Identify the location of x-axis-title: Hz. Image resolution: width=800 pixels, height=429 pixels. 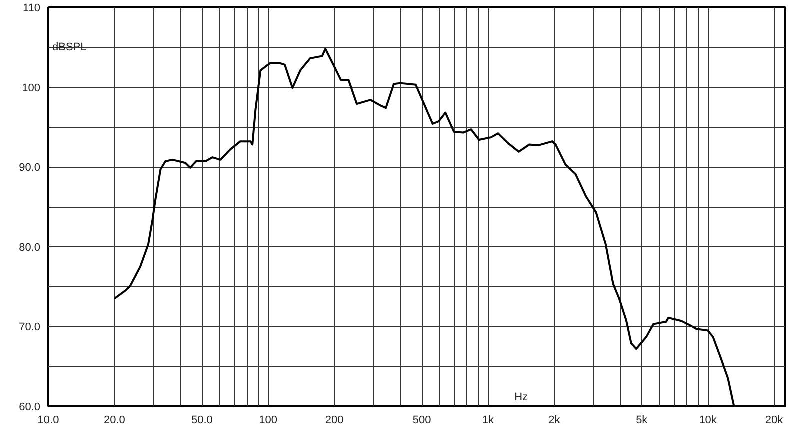
(521, 398).